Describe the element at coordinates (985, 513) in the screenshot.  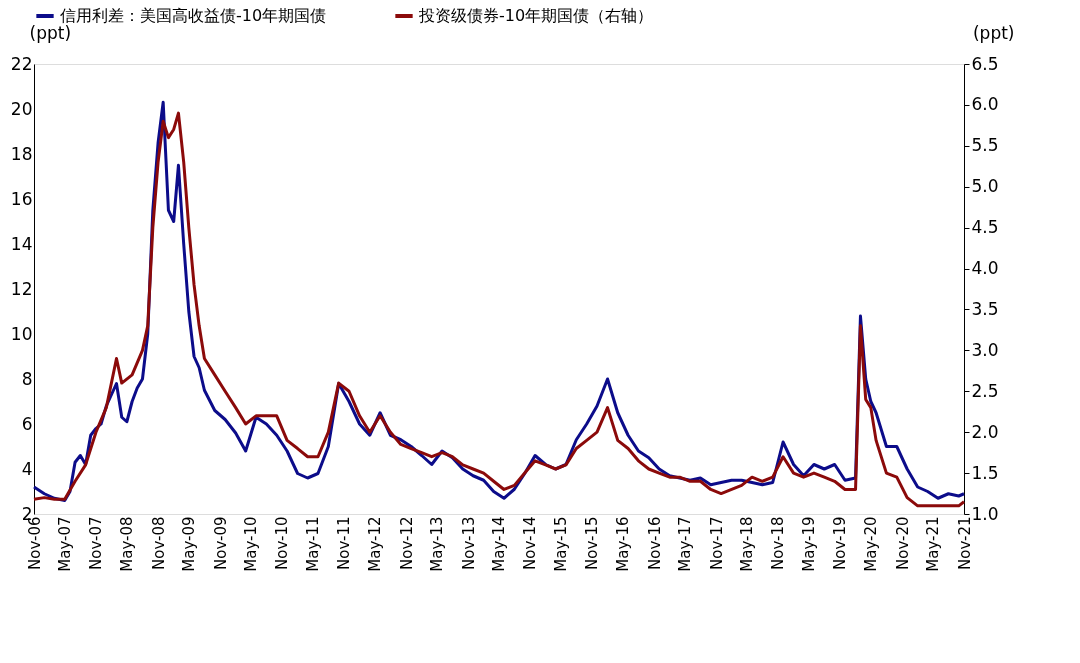
I see `y2-tick-label: 1.0` at that location.